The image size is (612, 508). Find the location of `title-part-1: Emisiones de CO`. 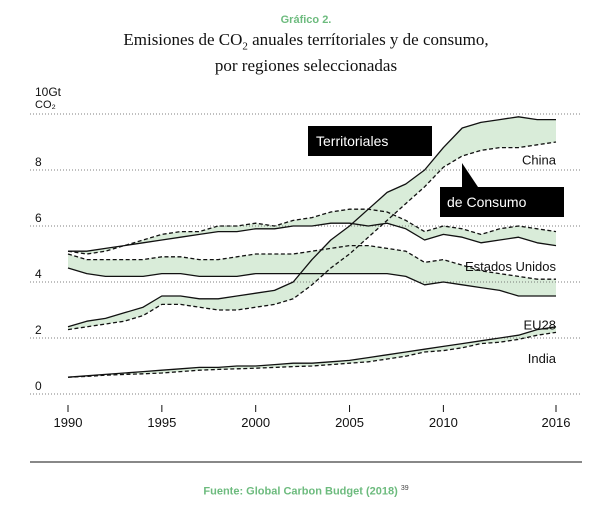

title-part-1: Emisiones de CO is located at coordinates (183, 39).